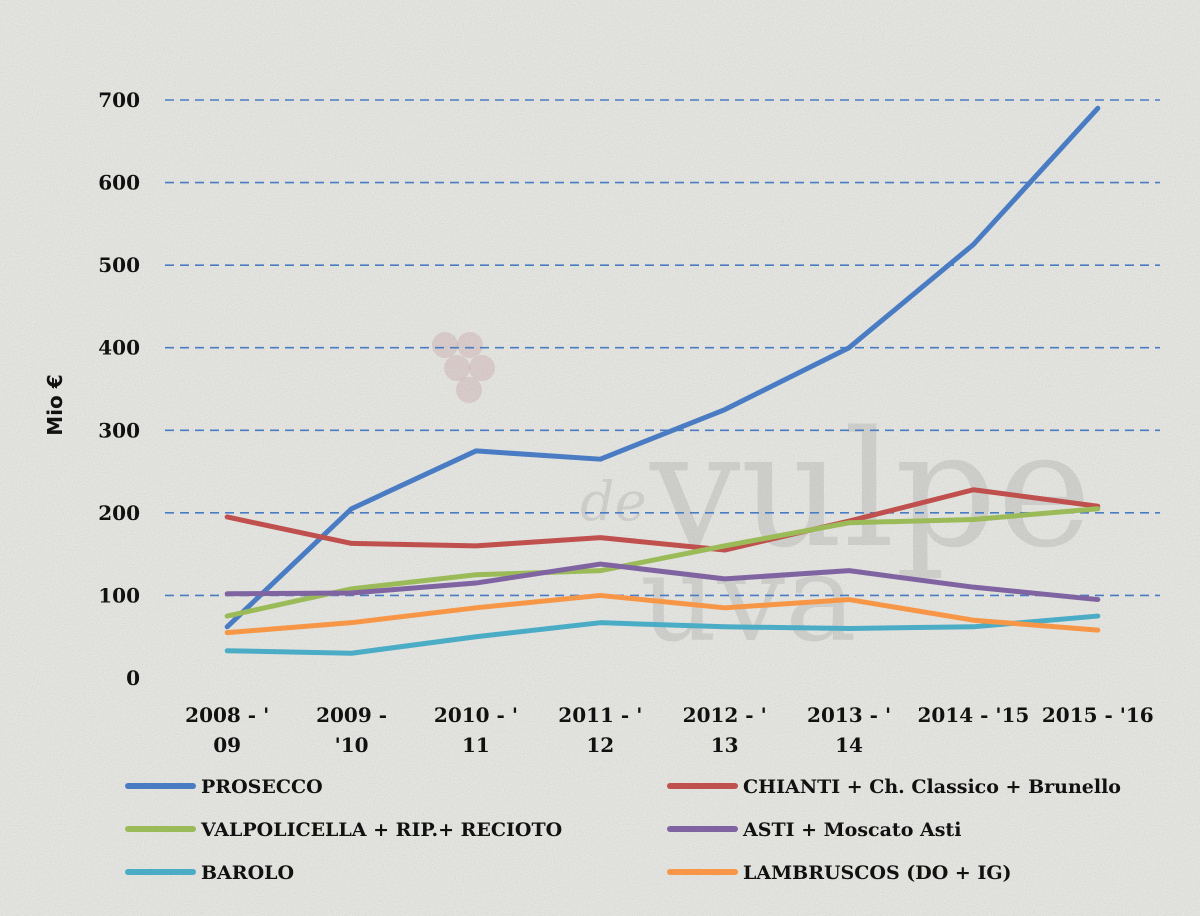  Describe the element at coordinates (119, 595) in the screenshot. I see `y-tick-label: 100` at that location.